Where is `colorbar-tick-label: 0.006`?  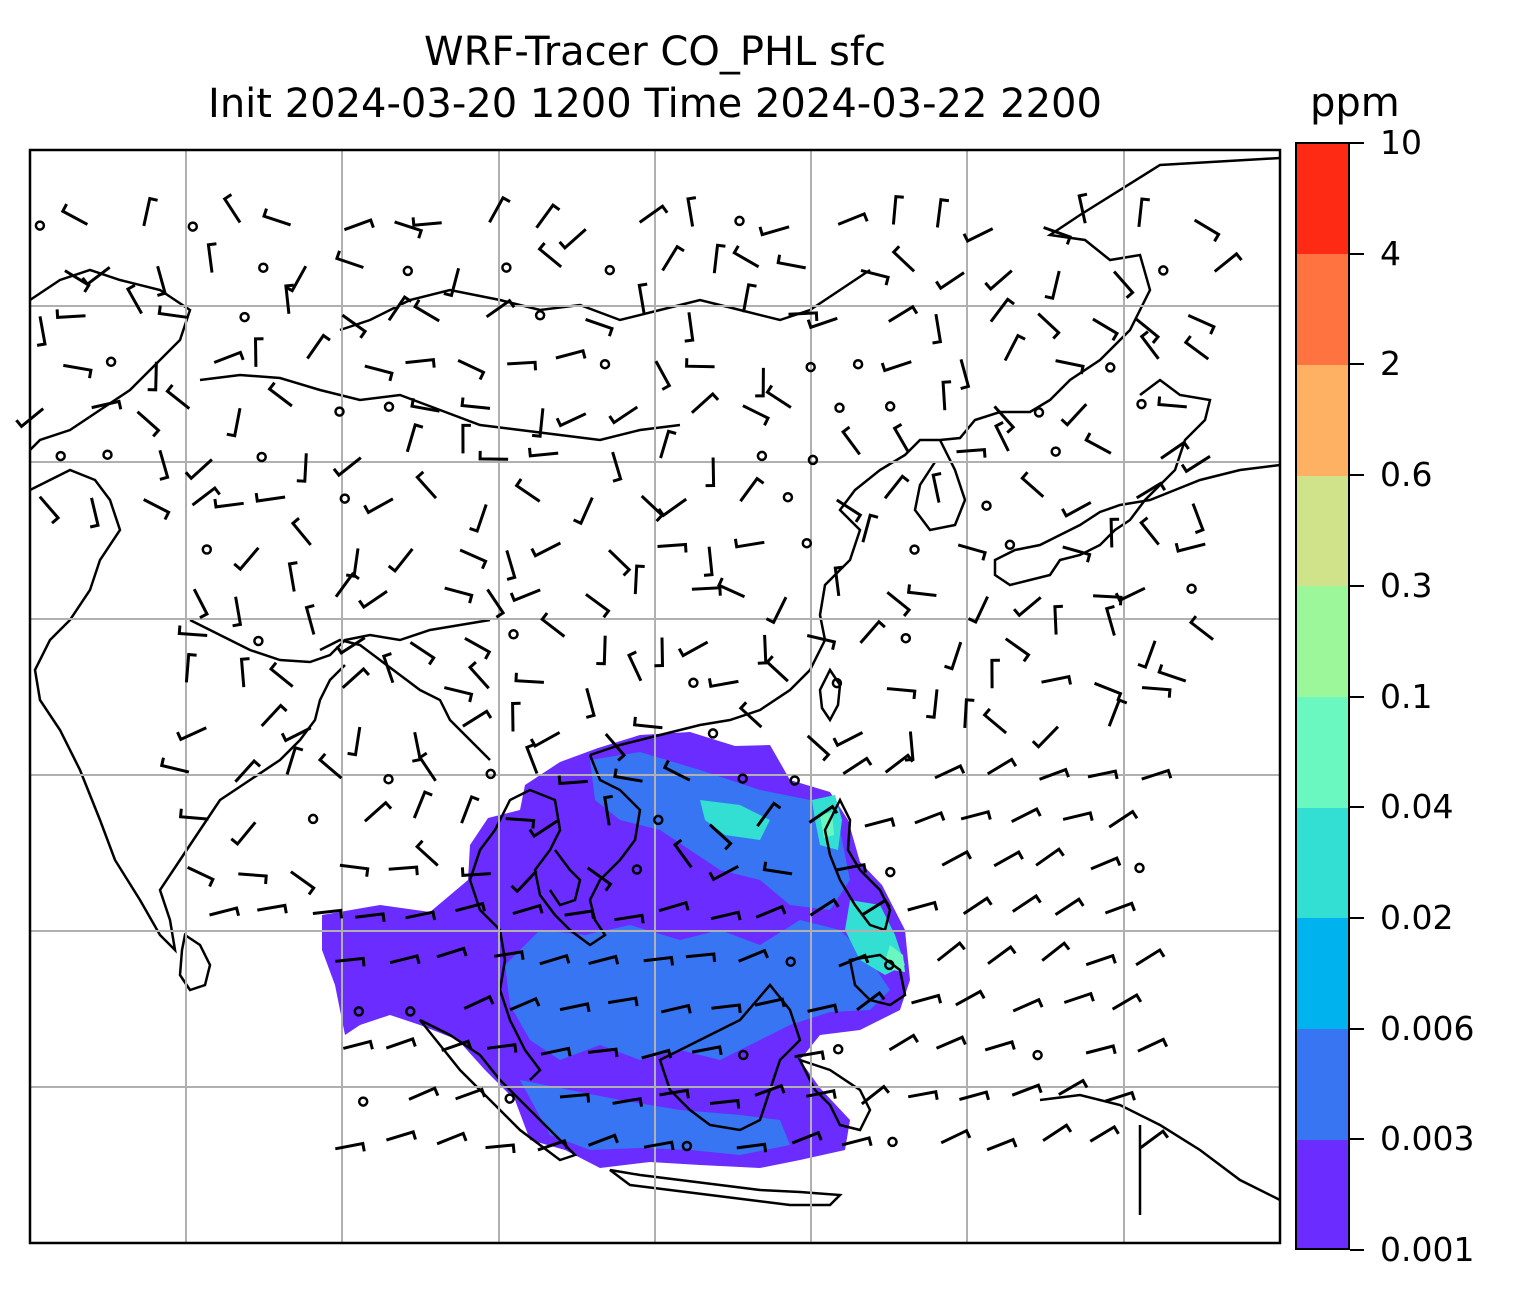 colorbar-tick-label: 0.006 is located at coordinates (1427, 1028).